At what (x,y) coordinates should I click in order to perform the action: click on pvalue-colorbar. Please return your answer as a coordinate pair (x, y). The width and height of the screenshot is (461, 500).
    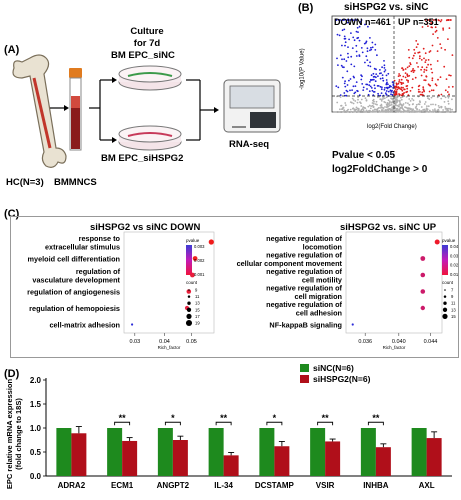
    Looking at the image, I should click on (189, 260).